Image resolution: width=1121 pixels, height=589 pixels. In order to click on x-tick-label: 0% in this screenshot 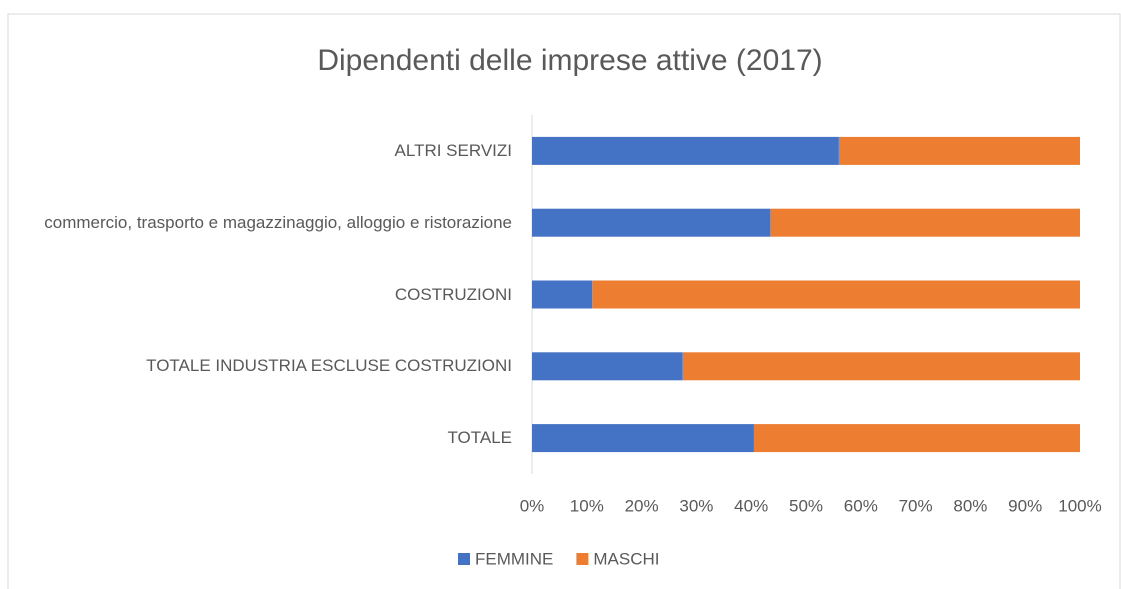, I will do `click(532, 505)`.